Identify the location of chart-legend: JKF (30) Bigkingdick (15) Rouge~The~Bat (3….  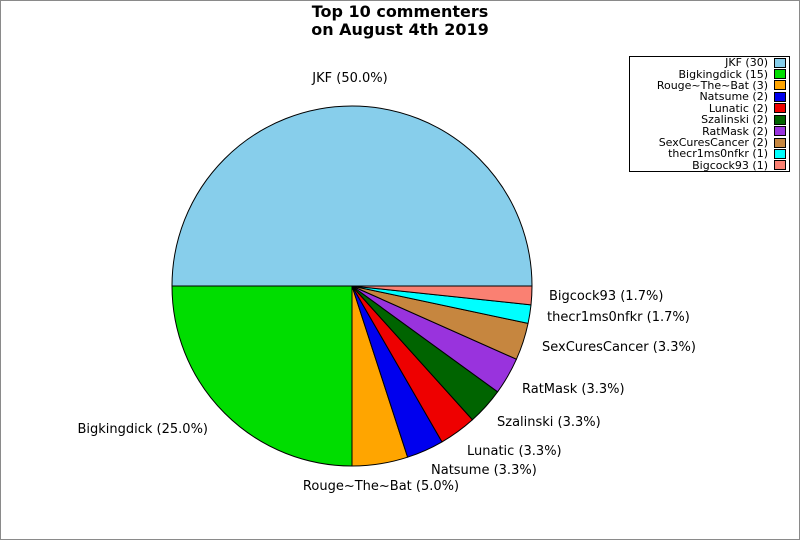
(709, 114).